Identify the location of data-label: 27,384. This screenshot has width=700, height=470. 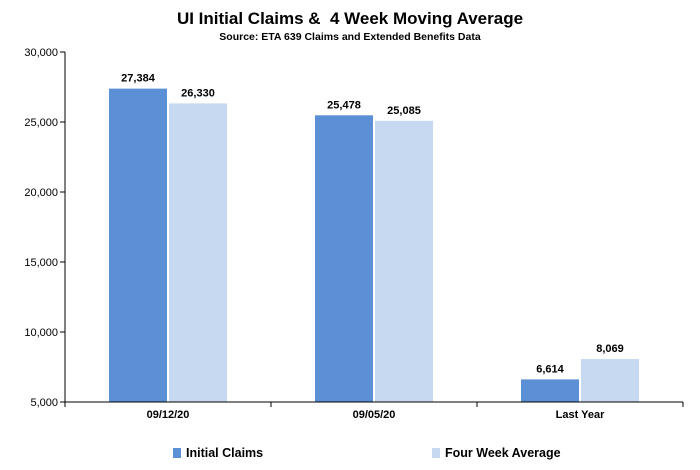
(138, 79).